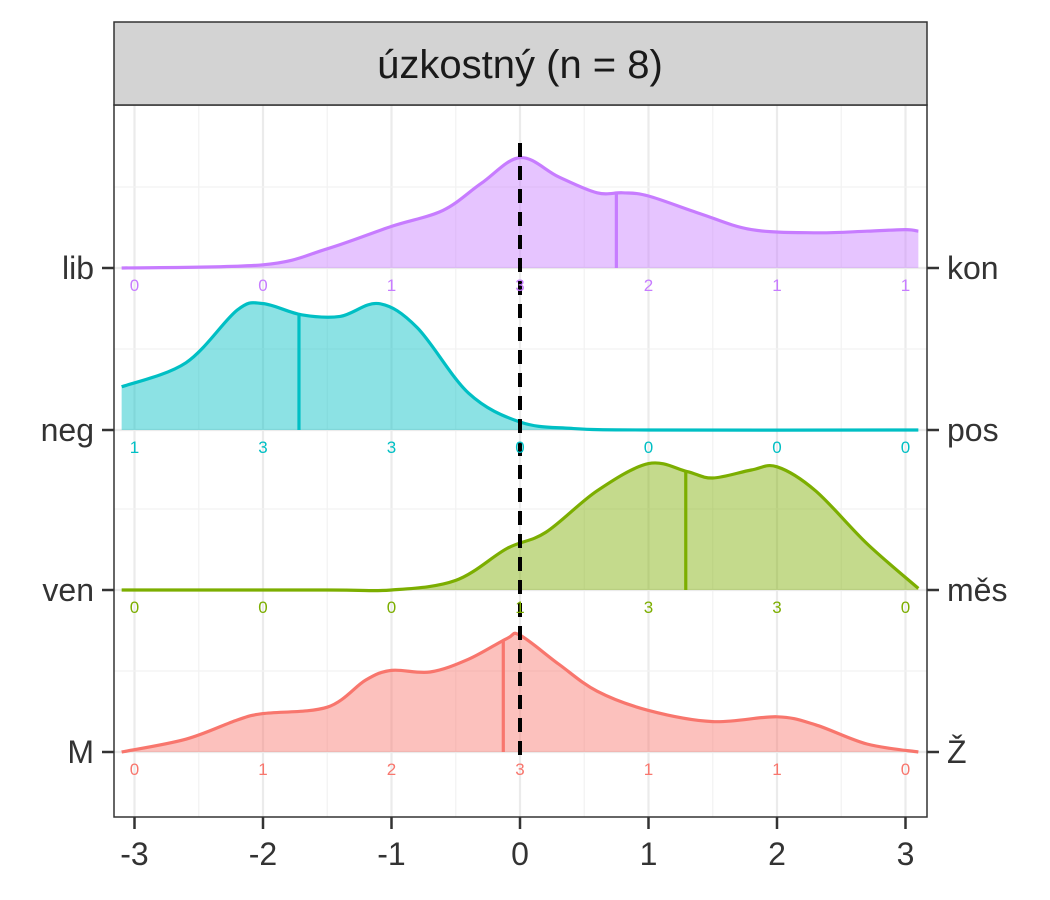 The image size is (1050, 900). What do you see at coordinates (68, 590) in the screenshot?
I see `y-label-left: ven` at bounding box center [68, 590].